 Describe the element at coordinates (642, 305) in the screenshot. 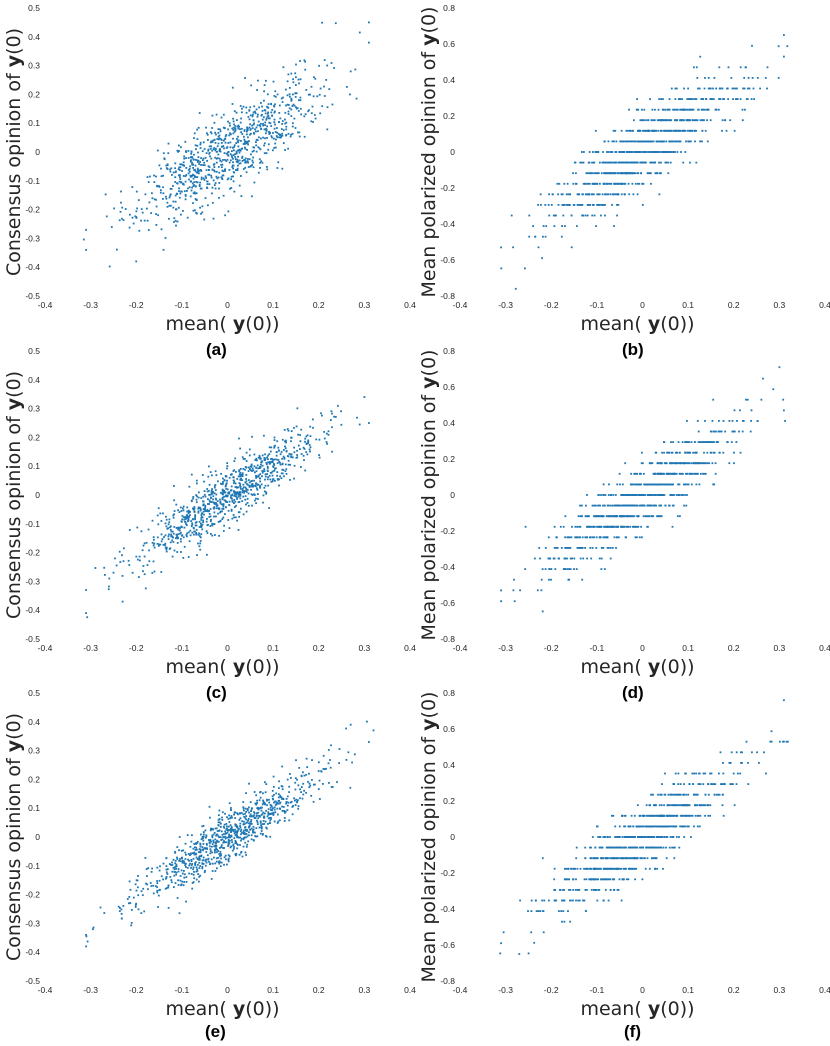

I see `x-tick-label: 0` at that location.